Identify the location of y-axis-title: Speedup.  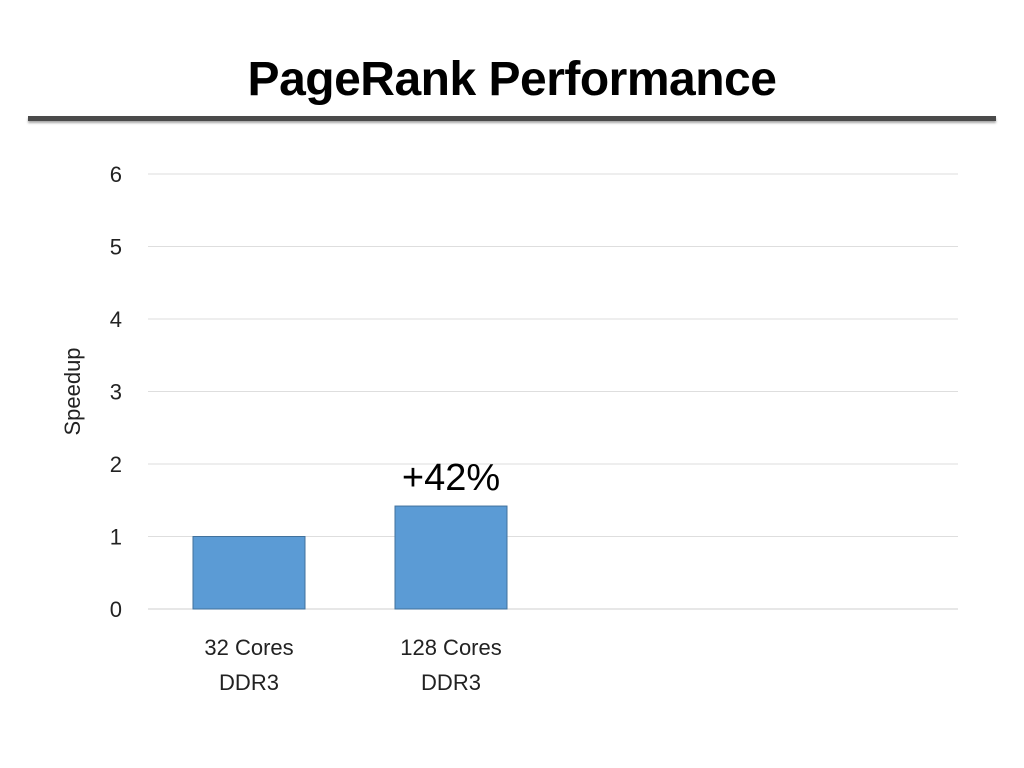
(72, 391).